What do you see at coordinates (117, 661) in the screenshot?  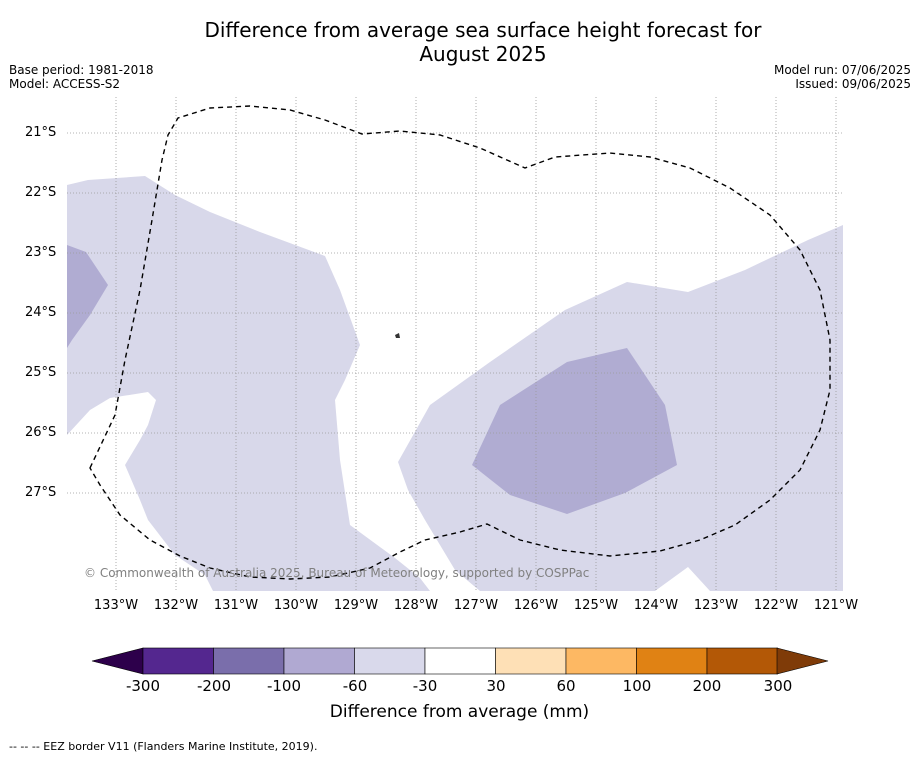 I see `colorbar-extend-low` at bounding box center [117, 661].